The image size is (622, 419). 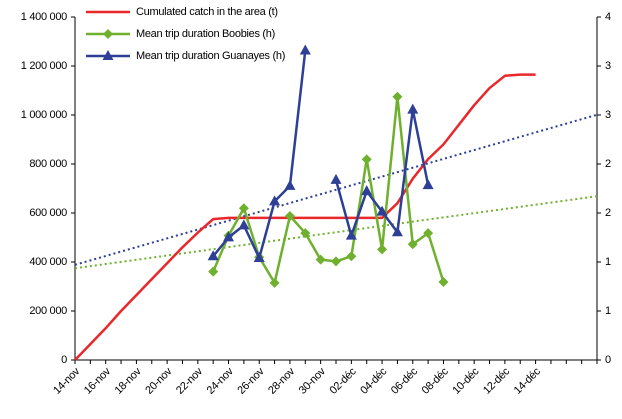 I want to click on y2-tick-label: 0, so click(x=608, y=360).